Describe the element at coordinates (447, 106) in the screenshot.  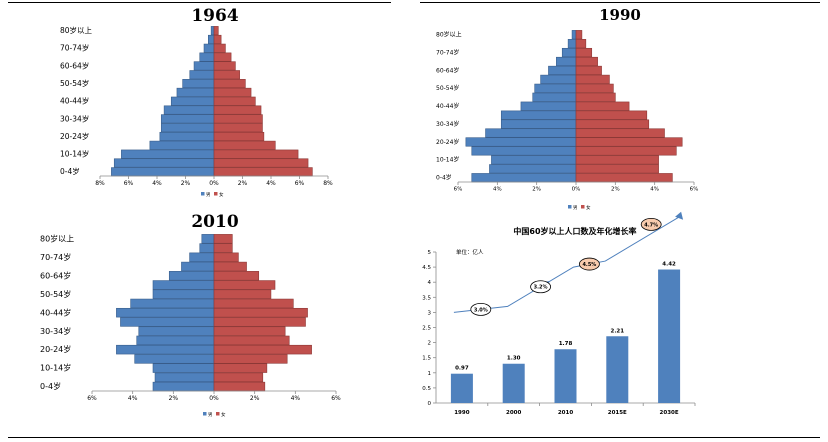
I see `y-tick-label: 40-44岁` at that location.